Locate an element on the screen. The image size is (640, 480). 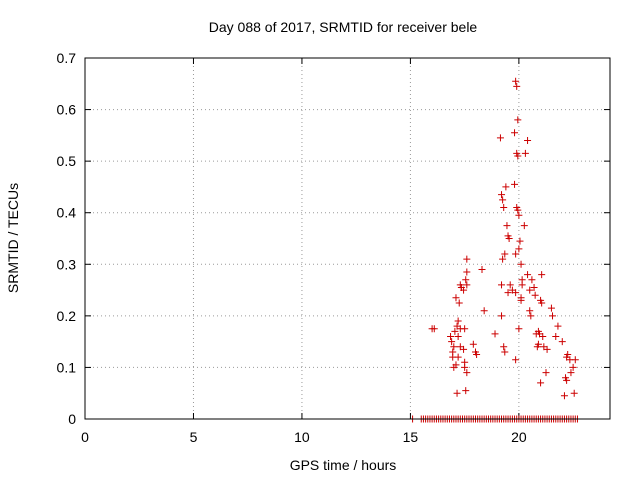
x-axis-label: GPS time / hours is located at coordinates (343, 465).